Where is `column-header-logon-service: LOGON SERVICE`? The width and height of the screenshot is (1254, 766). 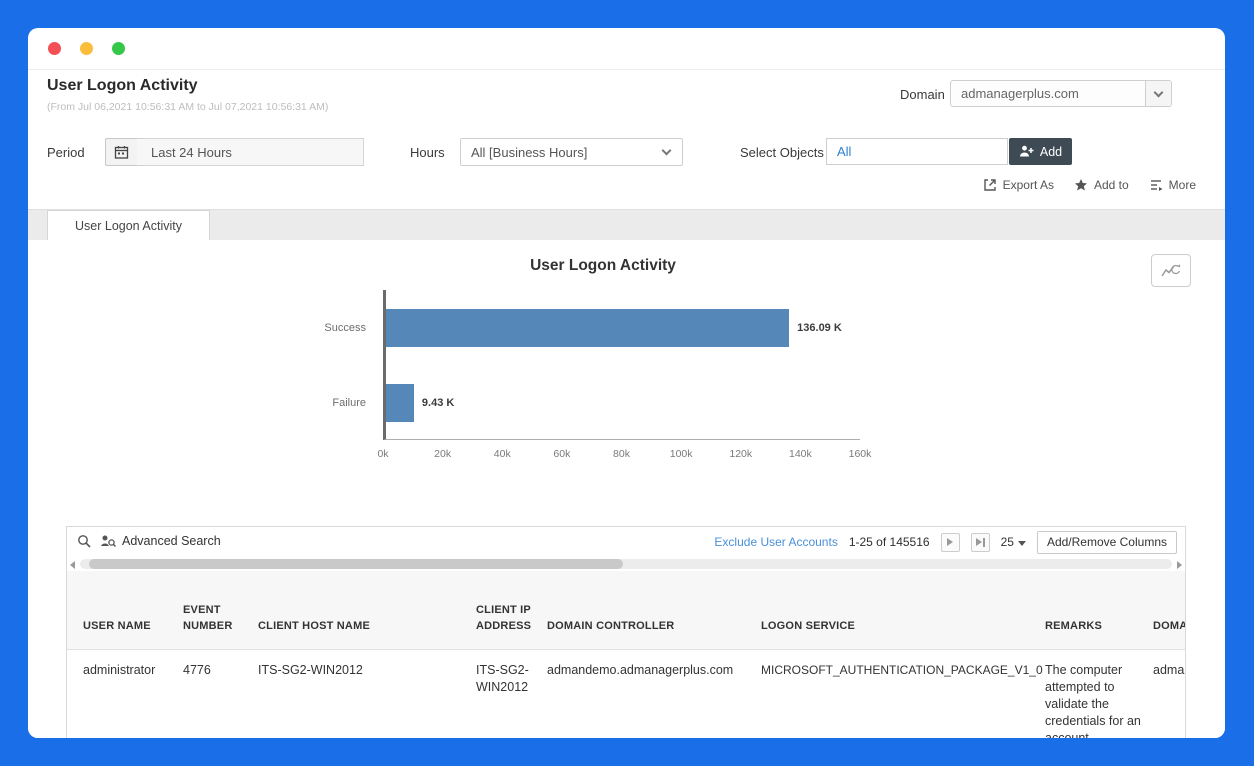 column-header-logon-service: LOGON SERVICE is located at coordinates (903, 610).